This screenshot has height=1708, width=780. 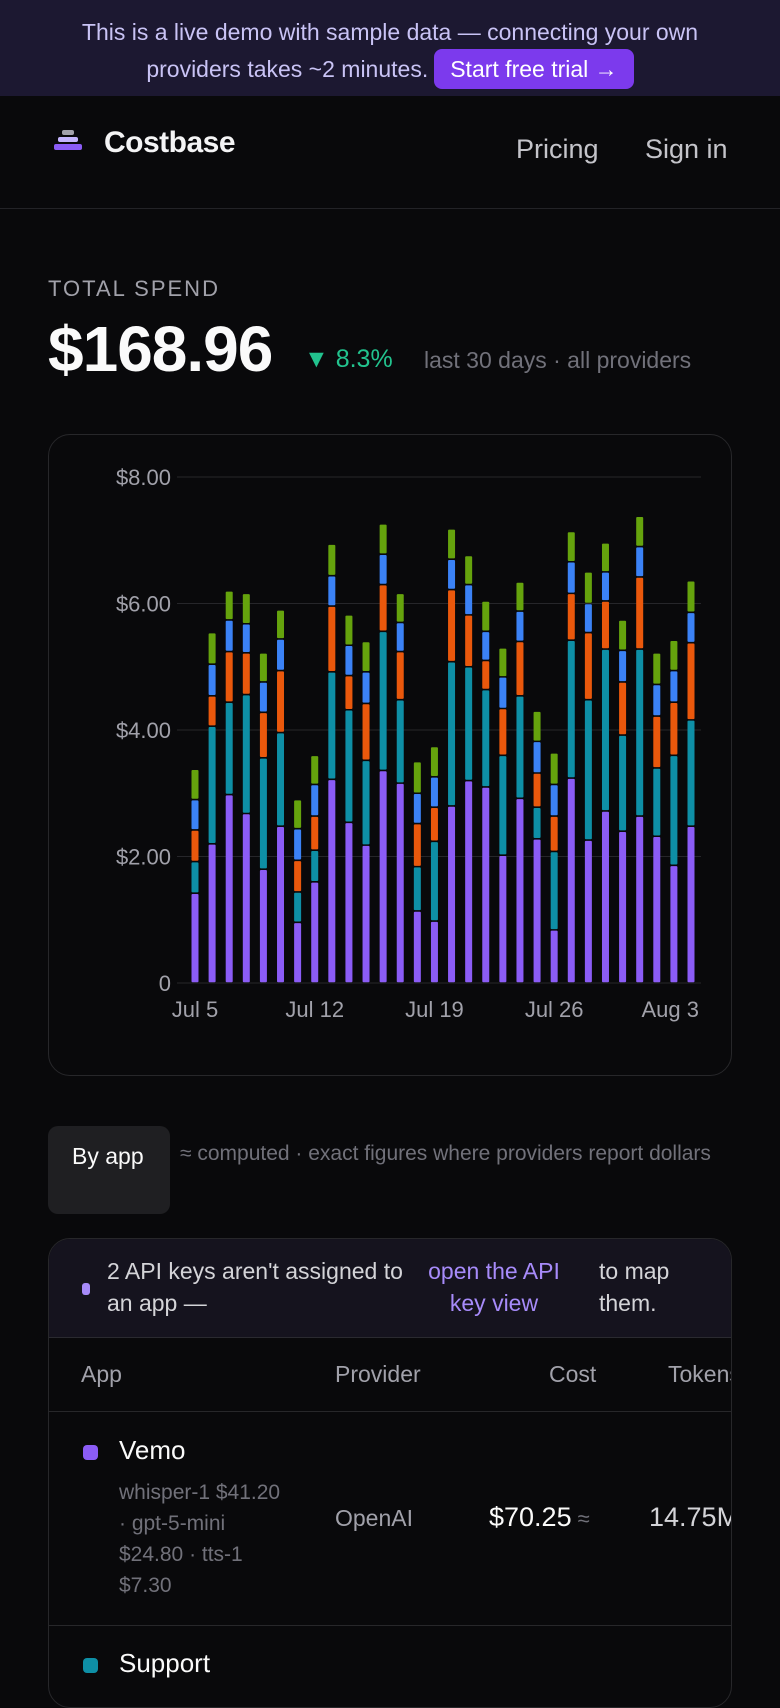 I want to click on col-header-app: App, so click(x=101, y=1374).